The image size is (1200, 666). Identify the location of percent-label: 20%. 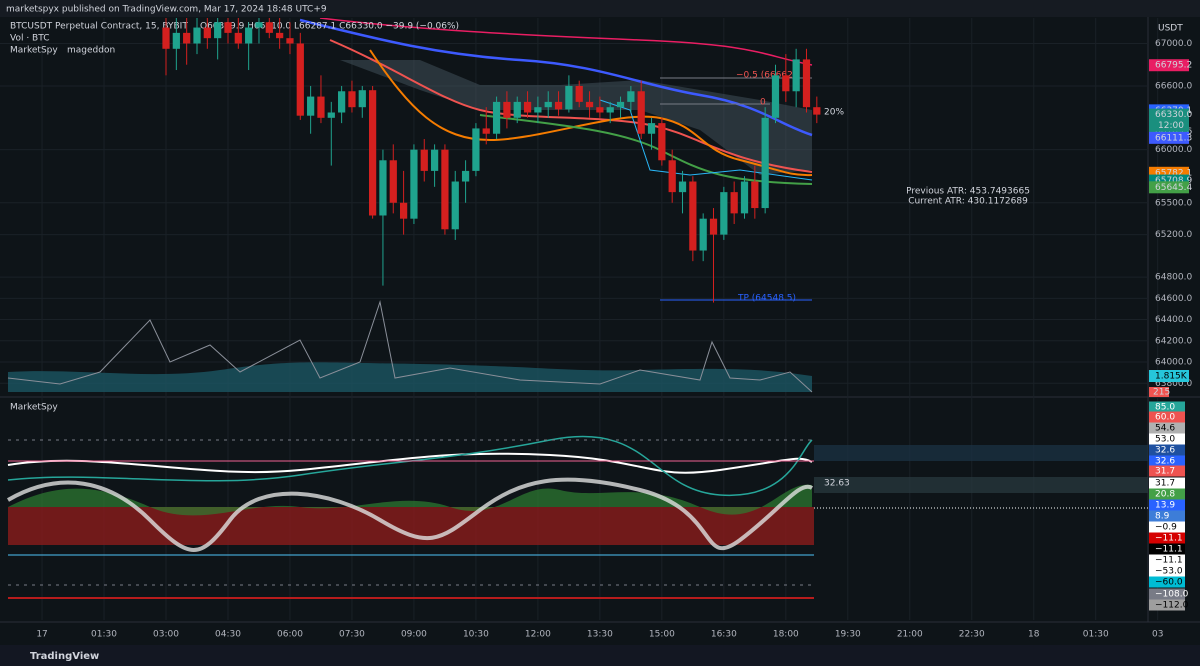
(834, 113).